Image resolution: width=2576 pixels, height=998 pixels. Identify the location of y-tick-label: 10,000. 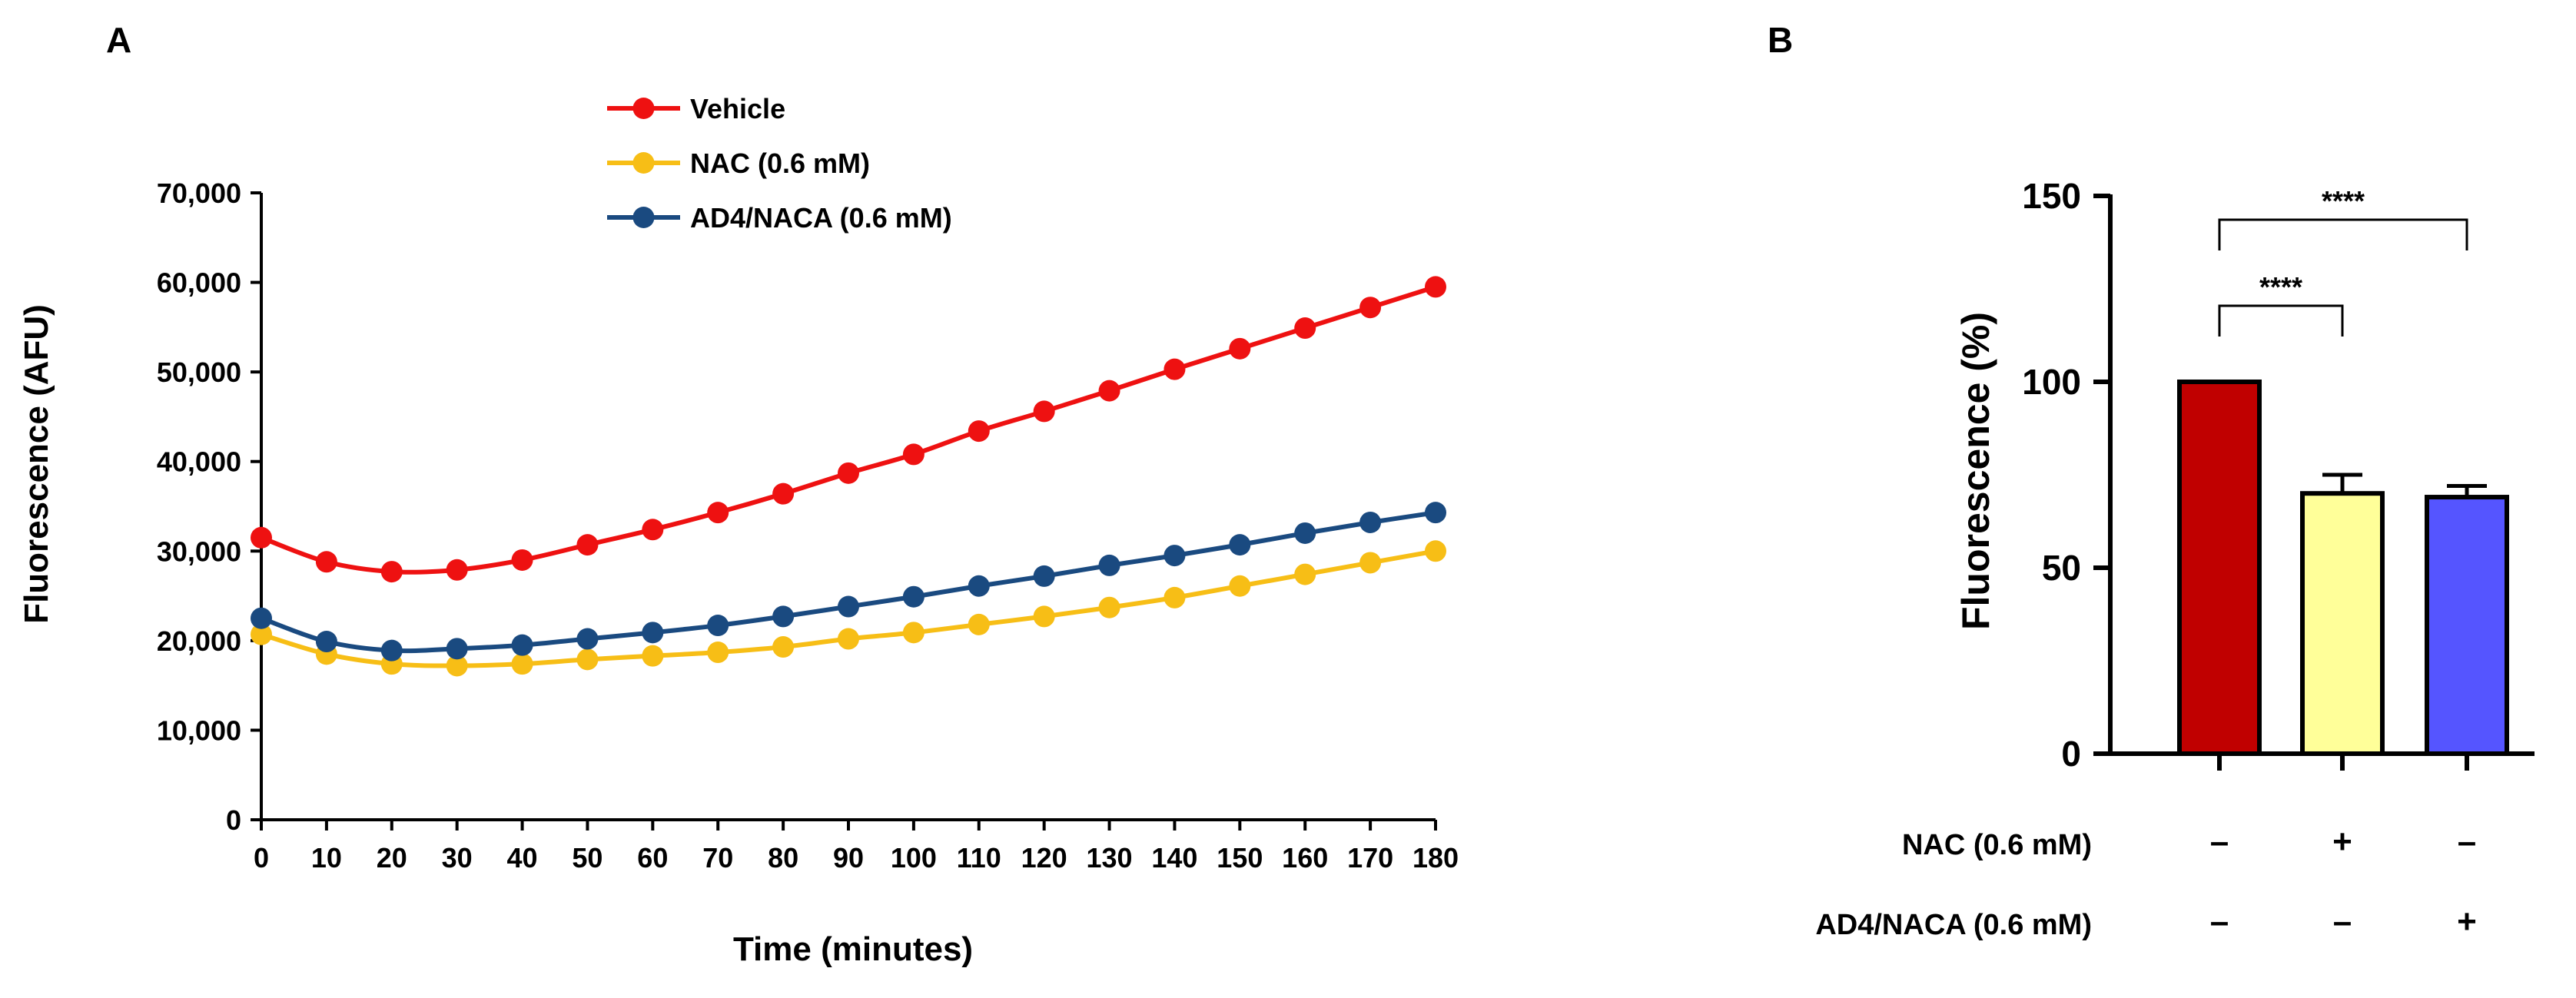
(199, 730).